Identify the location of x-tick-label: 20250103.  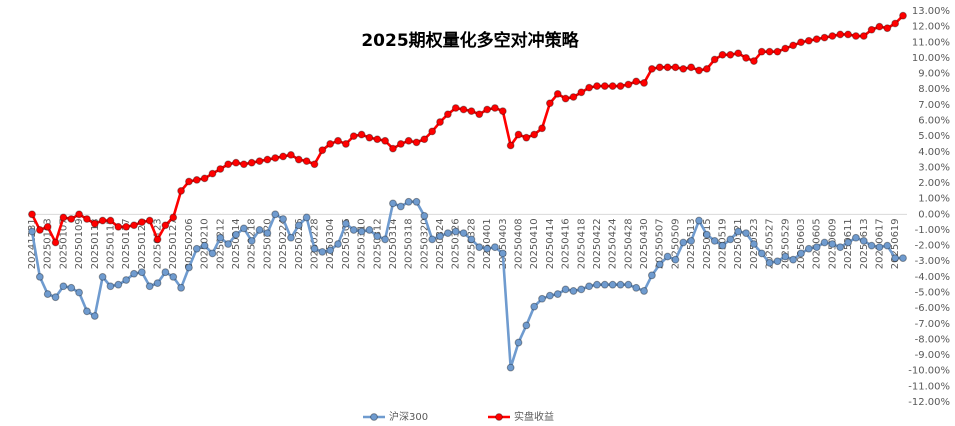
(48, 243).